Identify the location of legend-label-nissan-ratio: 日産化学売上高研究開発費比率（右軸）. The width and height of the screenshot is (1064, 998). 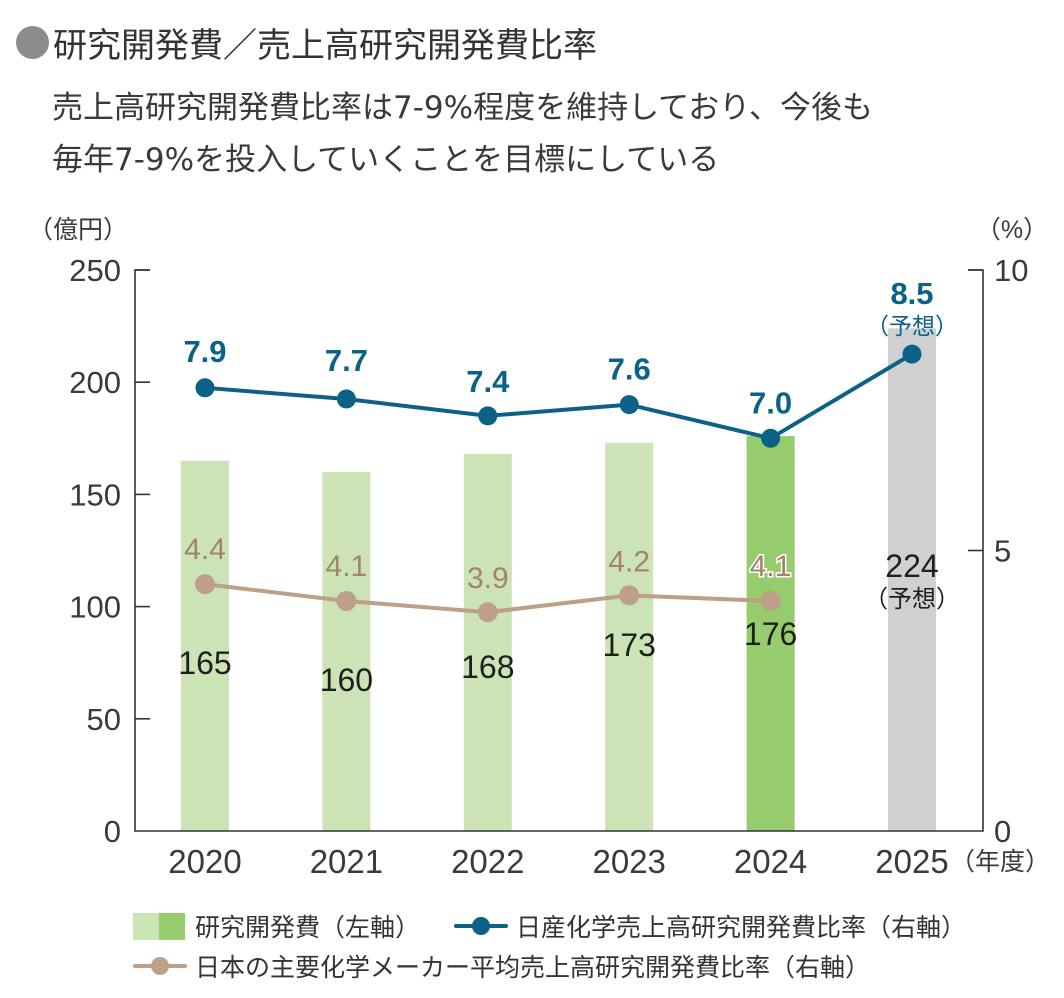
(741, 927).